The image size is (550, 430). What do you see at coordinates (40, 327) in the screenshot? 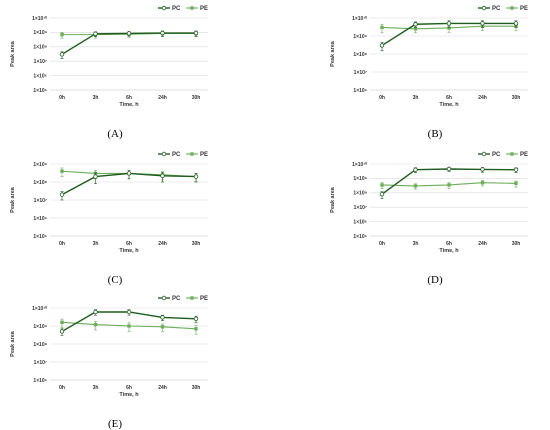
I see `y-tick-label-e-3: 1×10⁹` at bounding box center [40, 327].